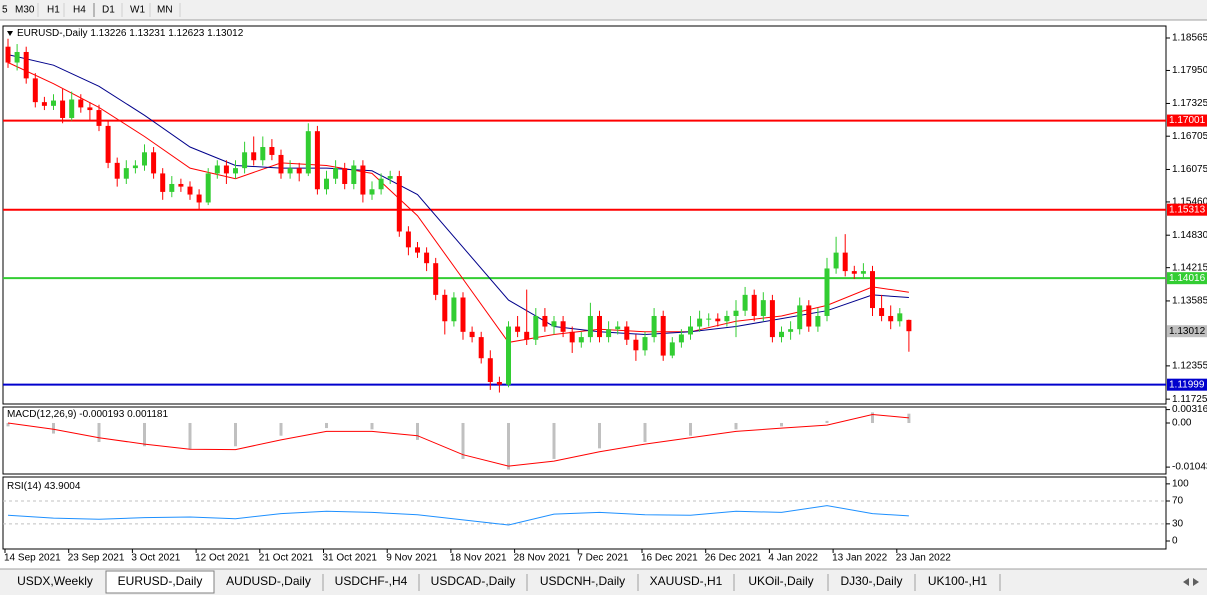  What do you see at coordinates (79, 10) in the screenshot?
I see `timeframe-button: H4` at bounding box center [79, 10].